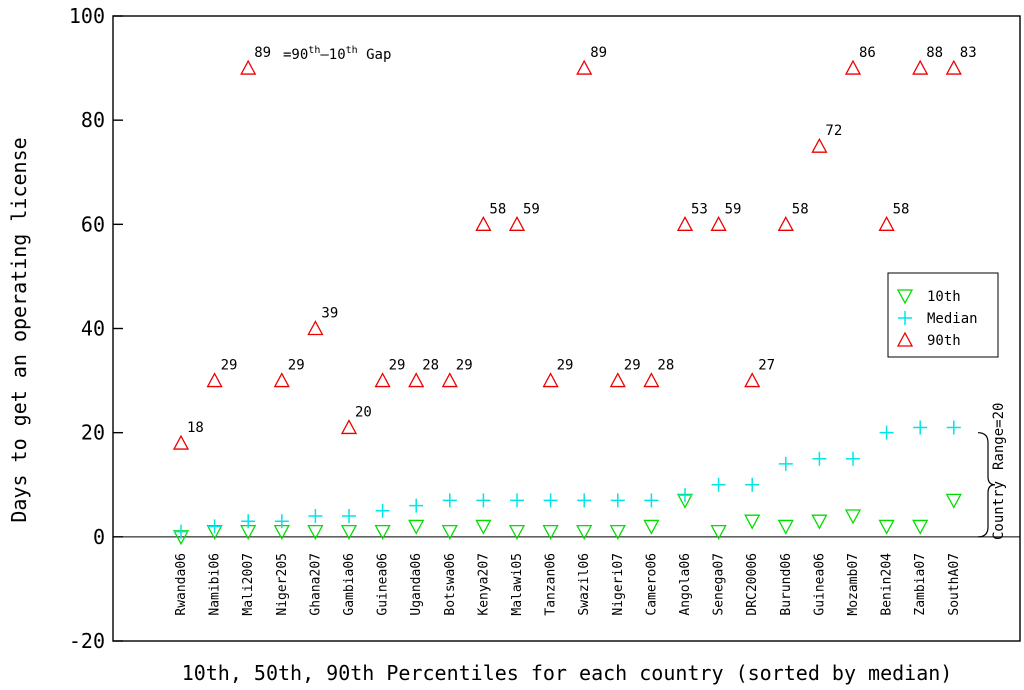 The width and height of the screenshot is (1024, 690). Describe the element at coordinates (383, 584) in the screenshot. I see `x-tick-label: Guinea06` at that location.